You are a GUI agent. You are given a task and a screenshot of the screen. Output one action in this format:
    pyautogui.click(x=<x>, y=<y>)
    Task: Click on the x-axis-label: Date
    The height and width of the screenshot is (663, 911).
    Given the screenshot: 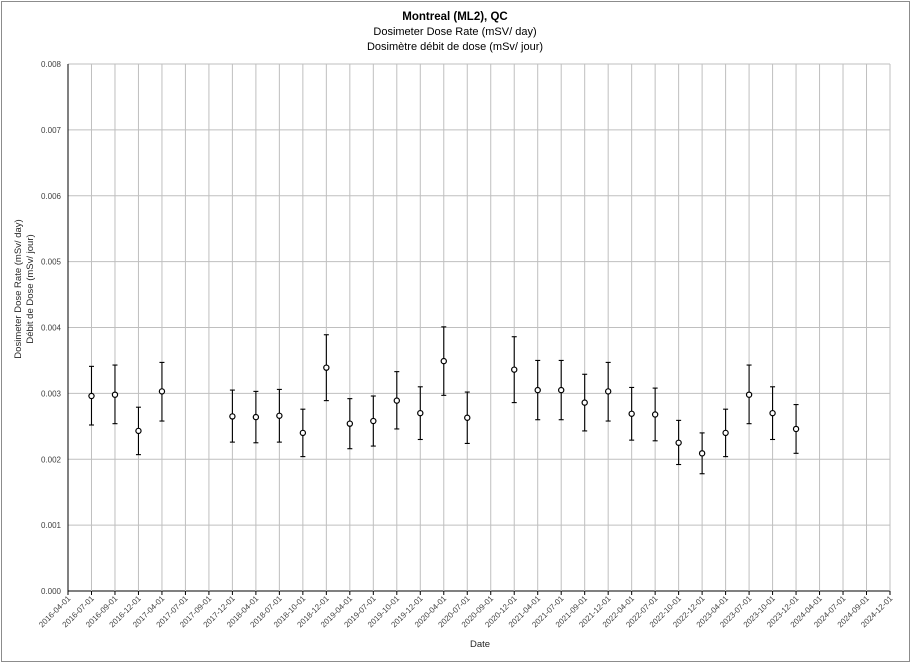 What is the action you would take?
    pyautogui.click(x=480, y=644)
    